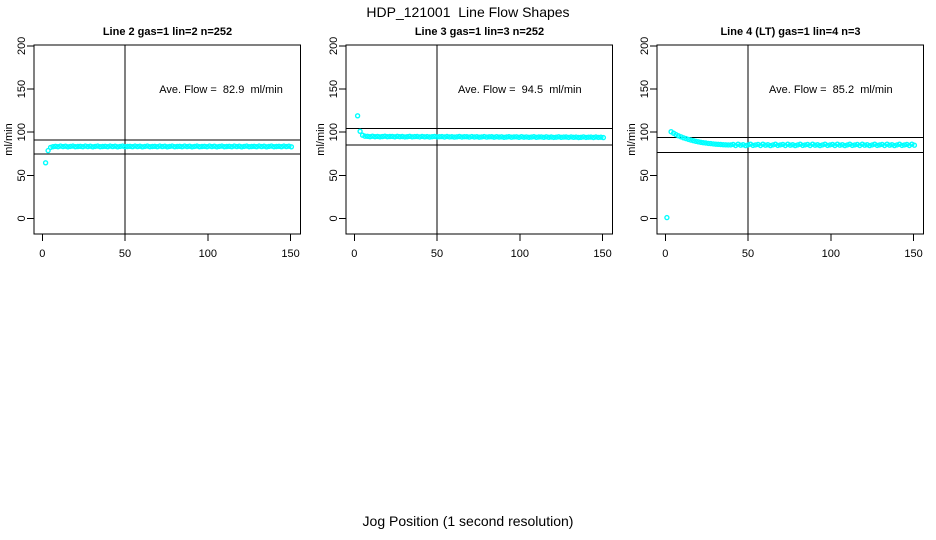  I want to click on svg-text: Ave. Flow = 82.9 ml/min, so click(221, 90).